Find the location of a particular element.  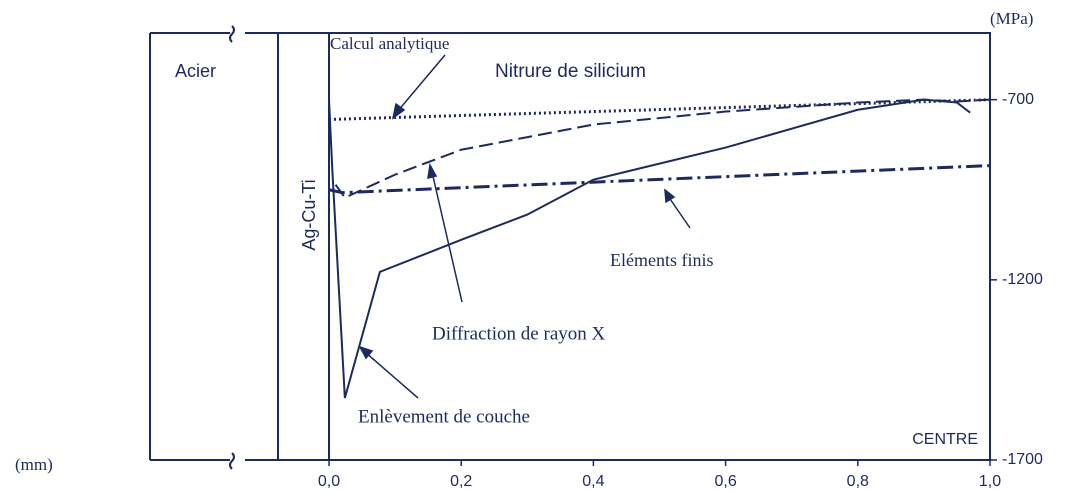

y-tick-label: -1700 is located at coordinates (1022, 459).